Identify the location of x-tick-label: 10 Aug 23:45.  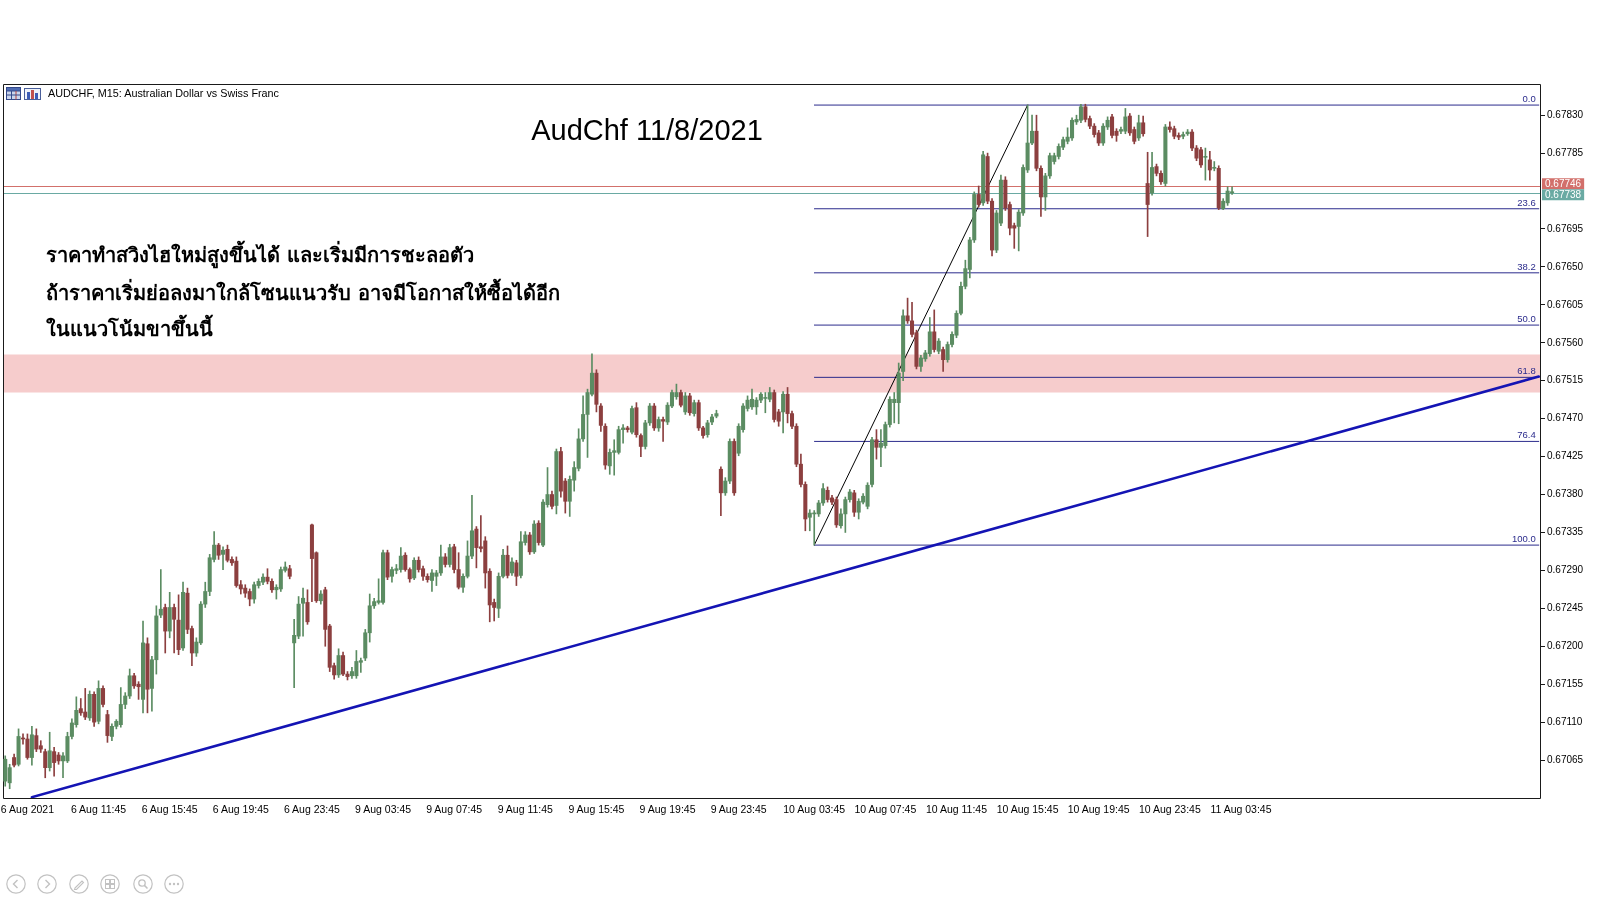
(1169, 809).